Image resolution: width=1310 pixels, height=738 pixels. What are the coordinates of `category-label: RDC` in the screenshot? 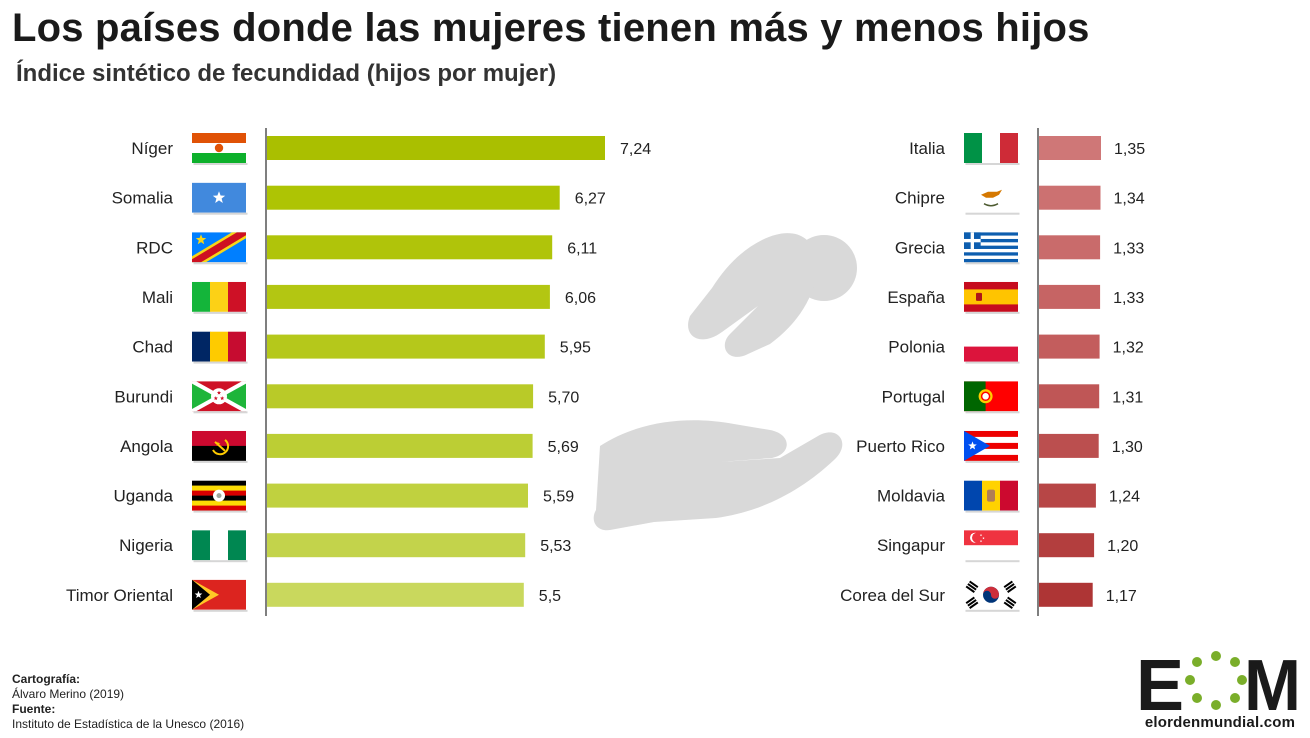 It's located at (154, 247).